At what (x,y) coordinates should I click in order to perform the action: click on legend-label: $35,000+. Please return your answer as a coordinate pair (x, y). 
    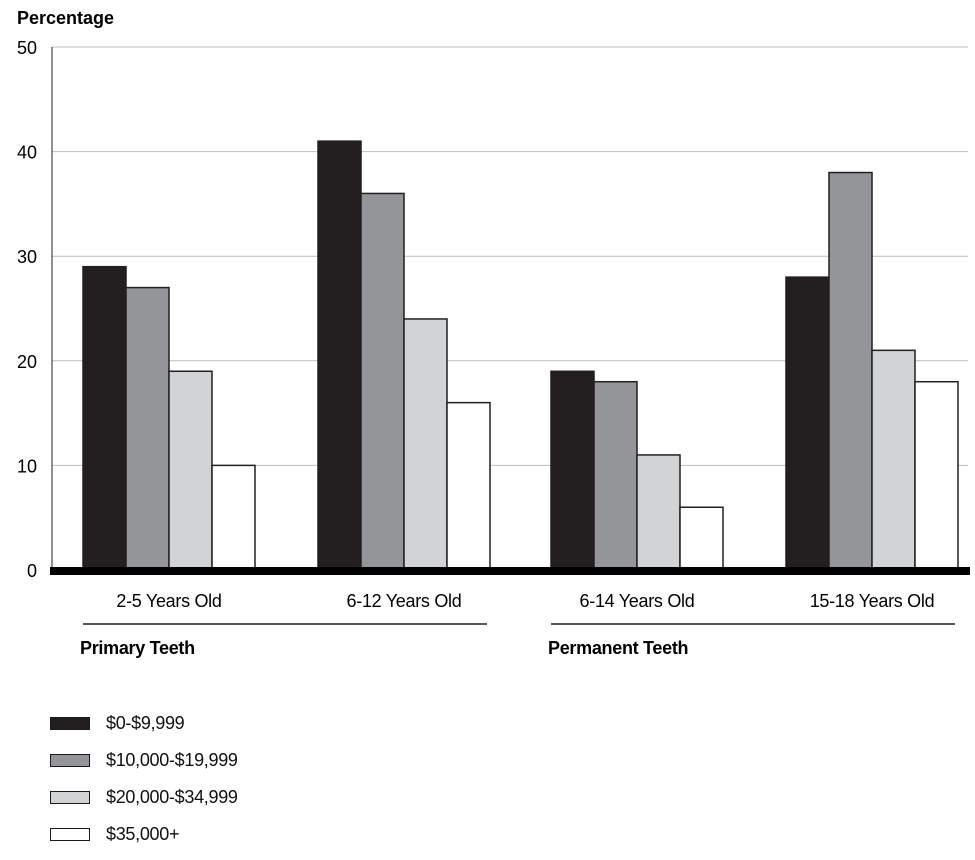
    Looking at the image, I should click on (143, 833).